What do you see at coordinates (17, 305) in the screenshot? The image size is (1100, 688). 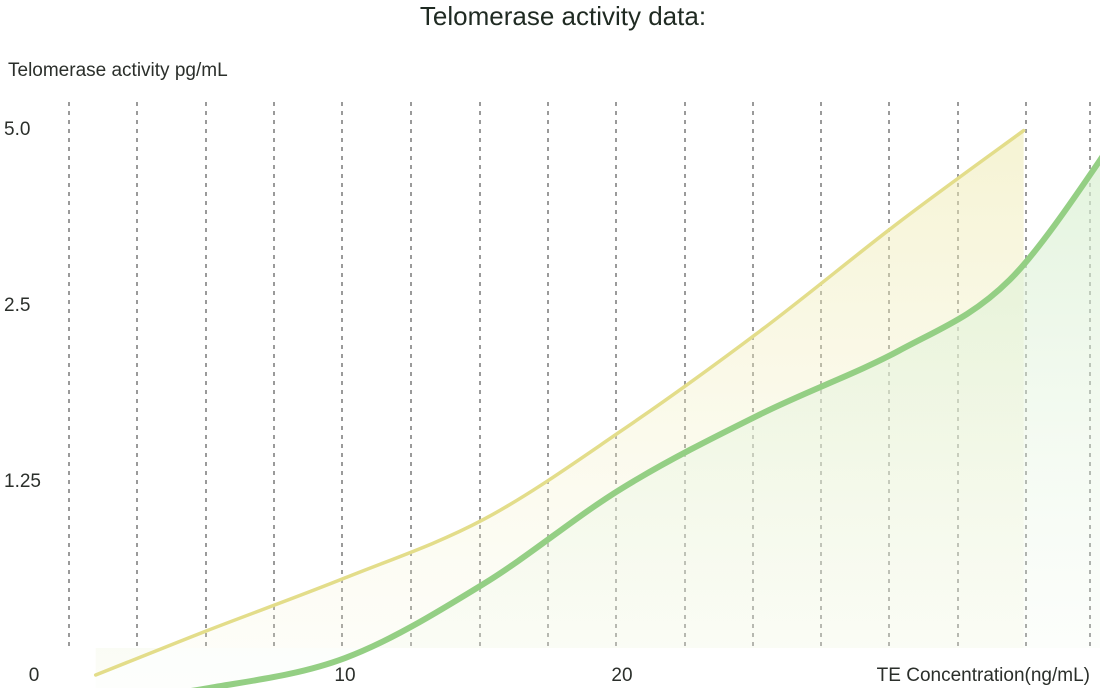 I see `y-tick-label: 2.5` at bounding box center [17, 305].